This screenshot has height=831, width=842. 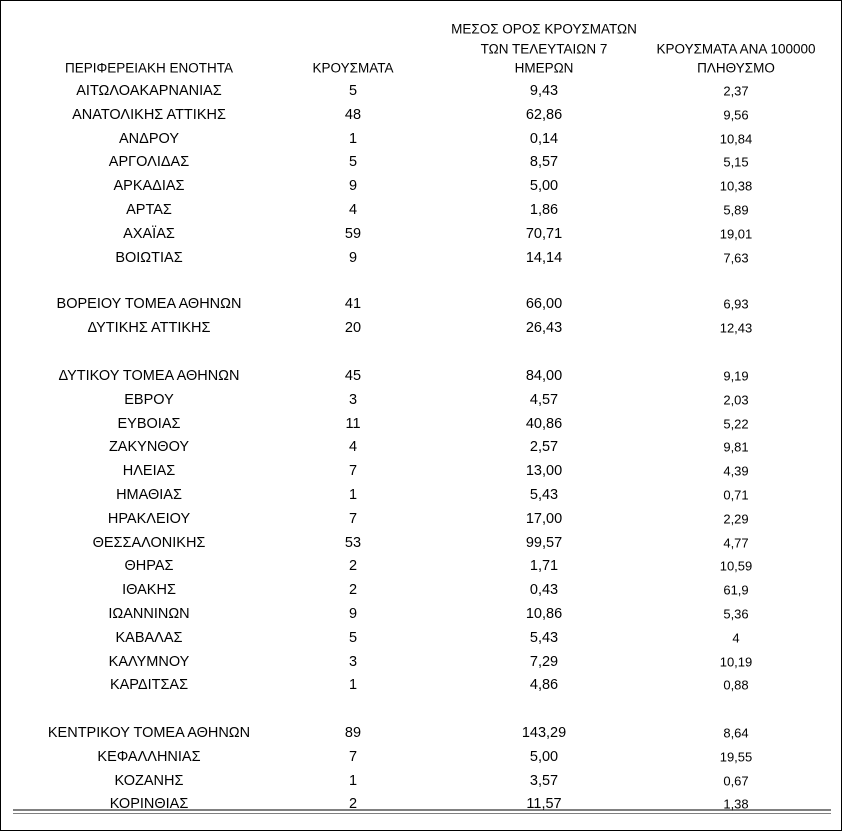 What do you see at coordinates (149, 327) in the screenshot?
I see `region-name: ΔΥΤΙΚΗΣ ΑΤΤΙΚΗΣ` at bounding box center [149, 327].